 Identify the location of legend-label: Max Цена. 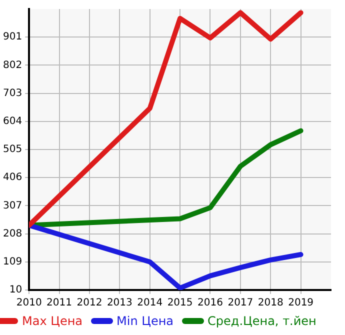
(52, 321).